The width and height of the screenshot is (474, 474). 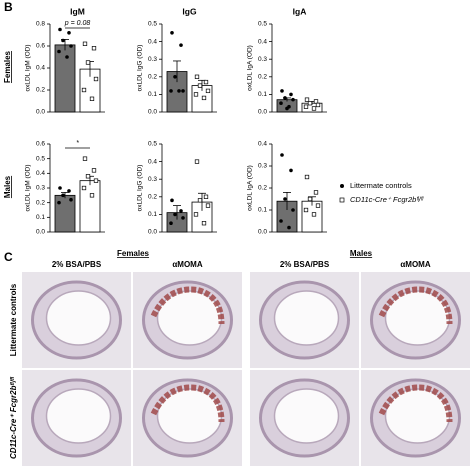 I want to click on row-label: CD11c-Cre⁺ Fcgr2bᶠˡ/ᶠˡ, so click(x=13, y=417).